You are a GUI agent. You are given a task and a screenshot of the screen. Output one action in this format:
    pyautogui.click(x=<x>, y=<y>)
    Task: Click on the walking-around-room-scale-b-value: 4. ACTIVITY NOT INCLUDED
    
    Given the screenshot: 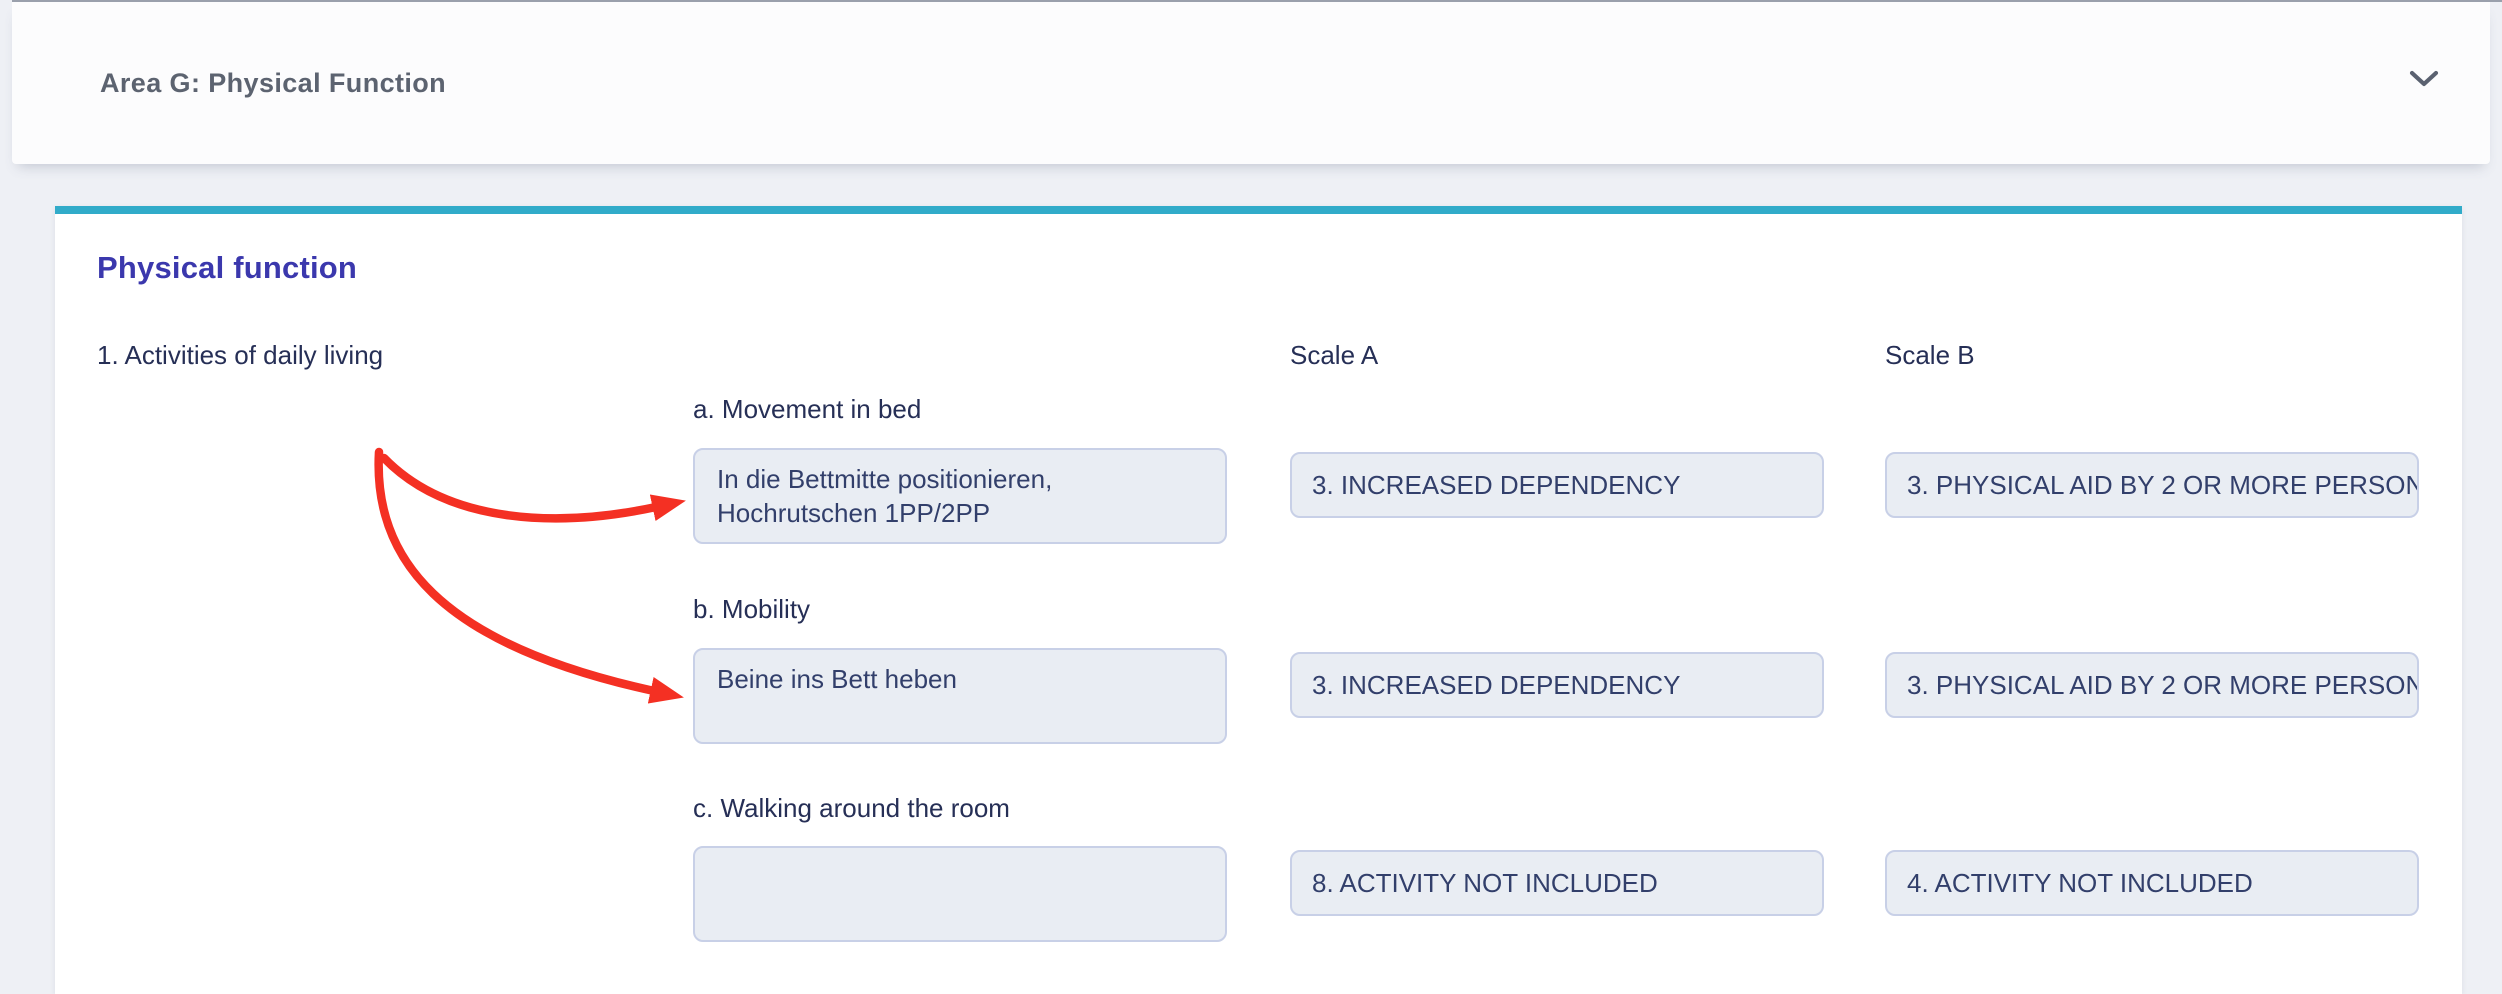 What is the action you would take?
    pyautogui.click(x=2080, y=883)
    